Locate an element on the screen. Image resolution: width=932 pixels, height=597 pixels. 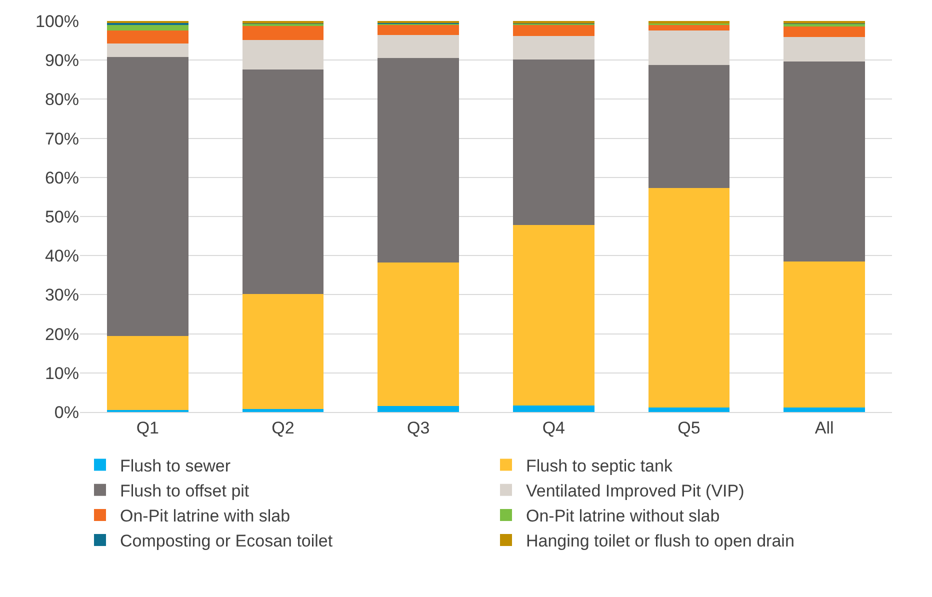
y-tick-label: 60% is located at coordinates (61, 178).